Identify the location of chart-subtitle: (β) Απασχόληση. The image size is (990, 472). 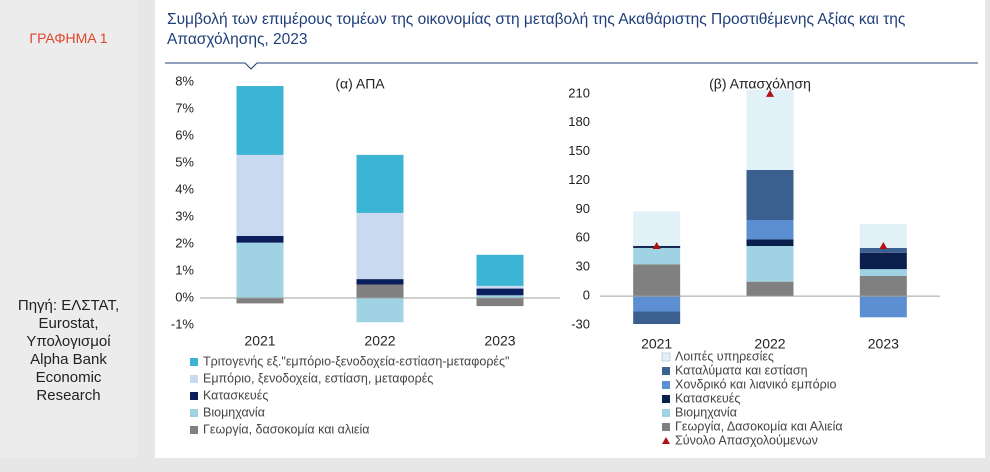
(760, 84).